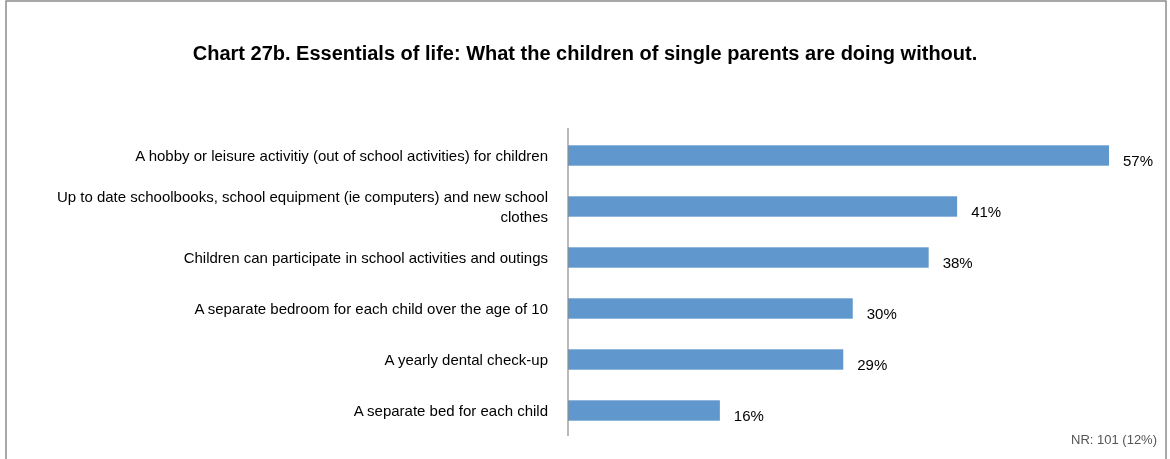  Describe the element at coordinates (881, 313) in the screenshot. I see `data-label: 30%` at that location.